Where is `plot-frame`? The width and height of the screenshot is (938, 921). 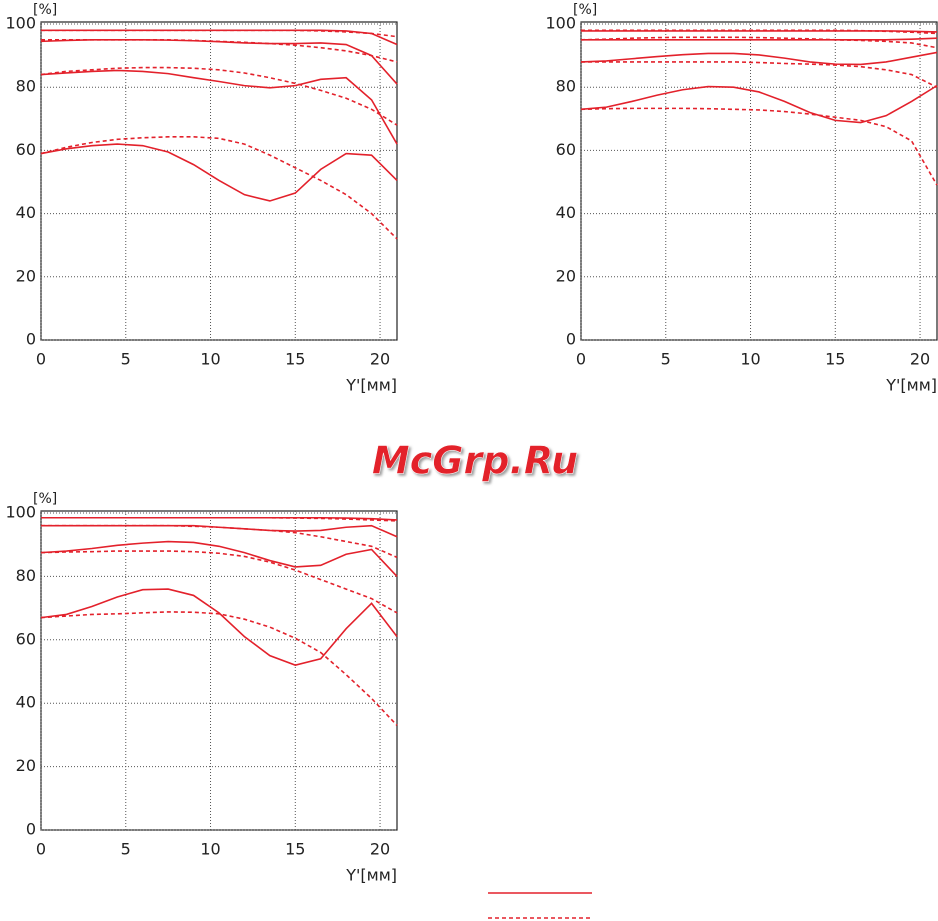 plot-frame is located at coordinates (219, 670).